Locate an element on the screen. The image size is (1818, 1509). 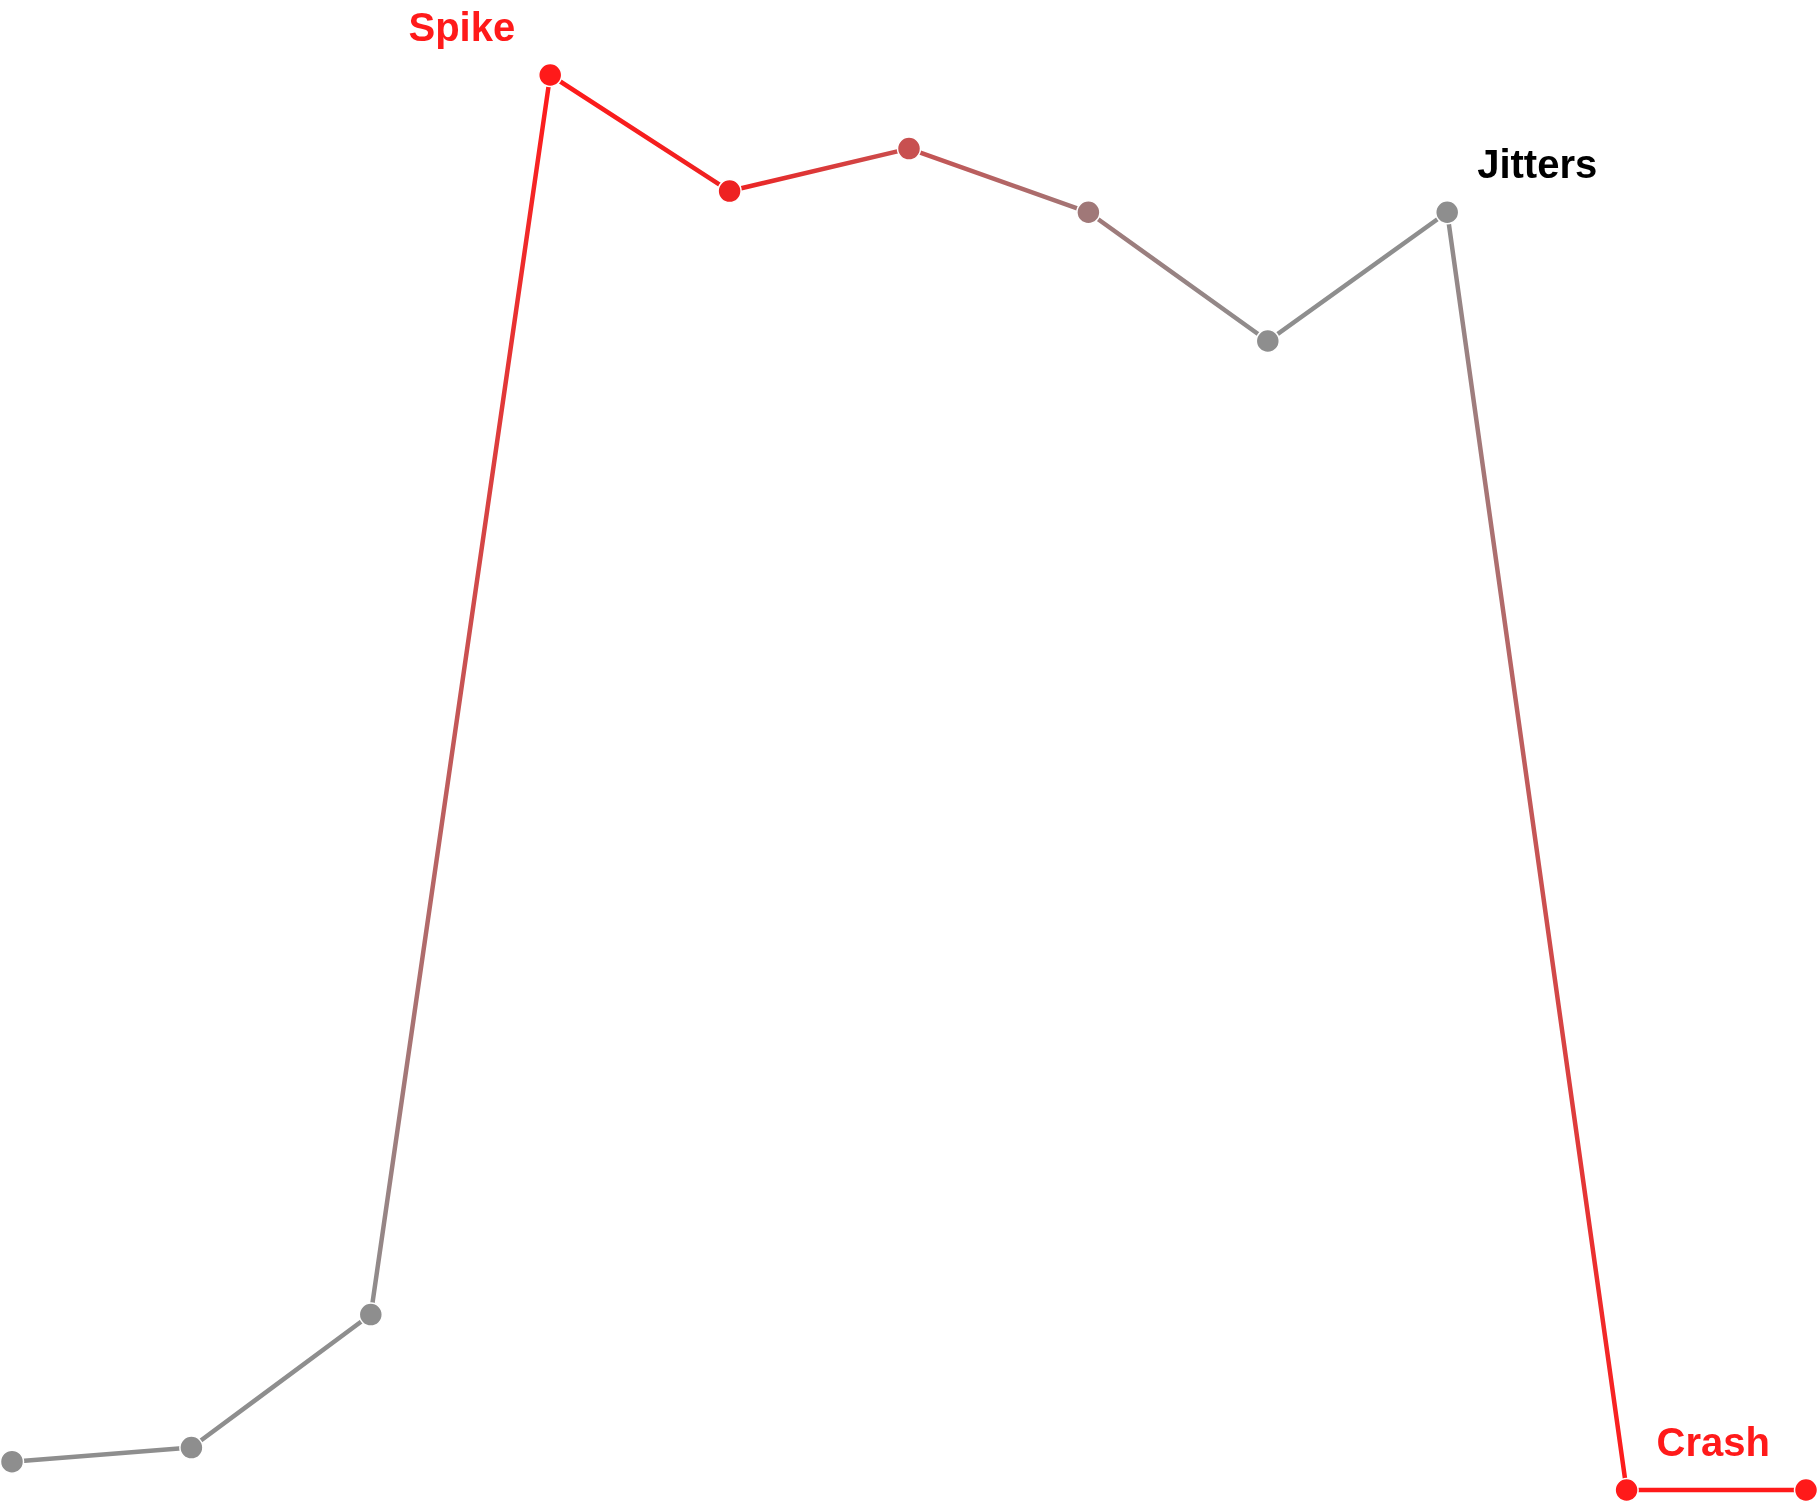
annotation: Crash is located at coordinates (1713, 1442).